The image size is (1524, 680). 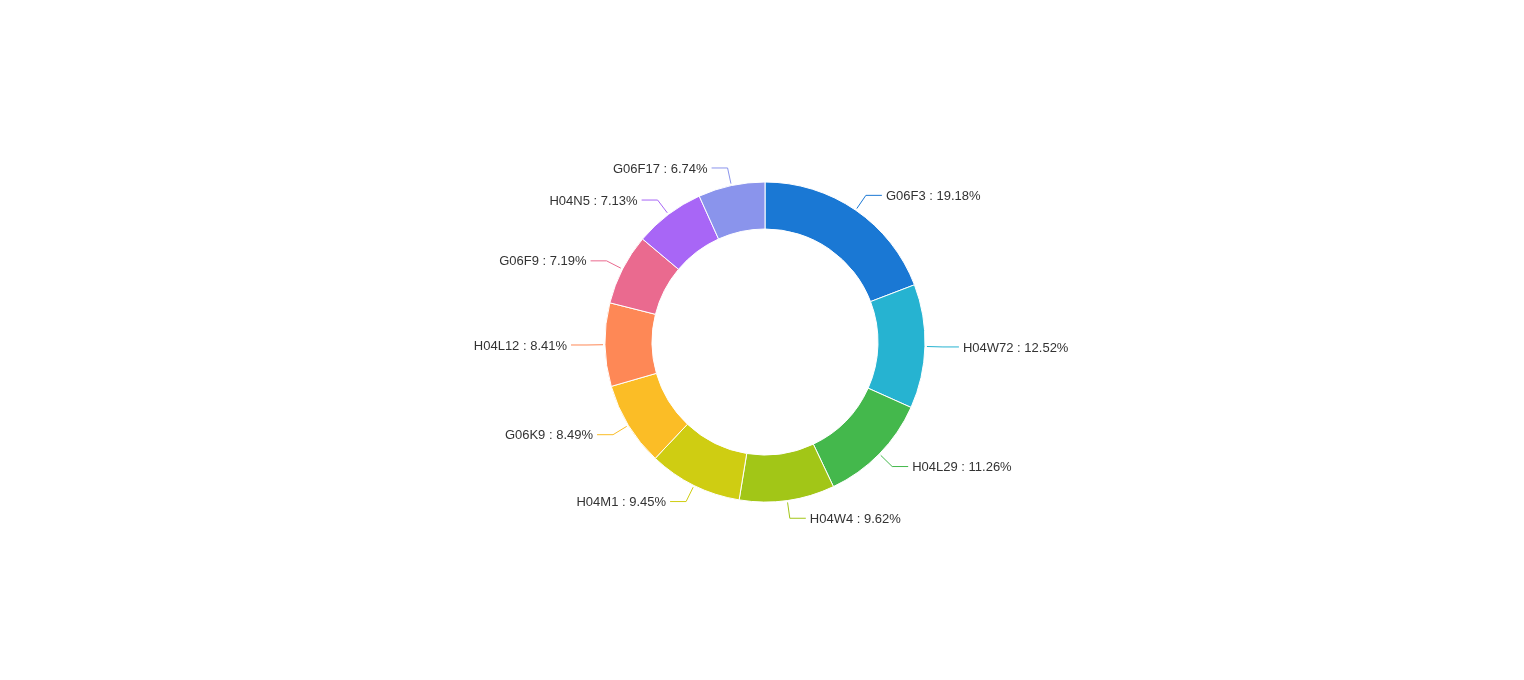 I want to click on slice-label: G06F17 : 6.74%, so click(x=660, y=168).